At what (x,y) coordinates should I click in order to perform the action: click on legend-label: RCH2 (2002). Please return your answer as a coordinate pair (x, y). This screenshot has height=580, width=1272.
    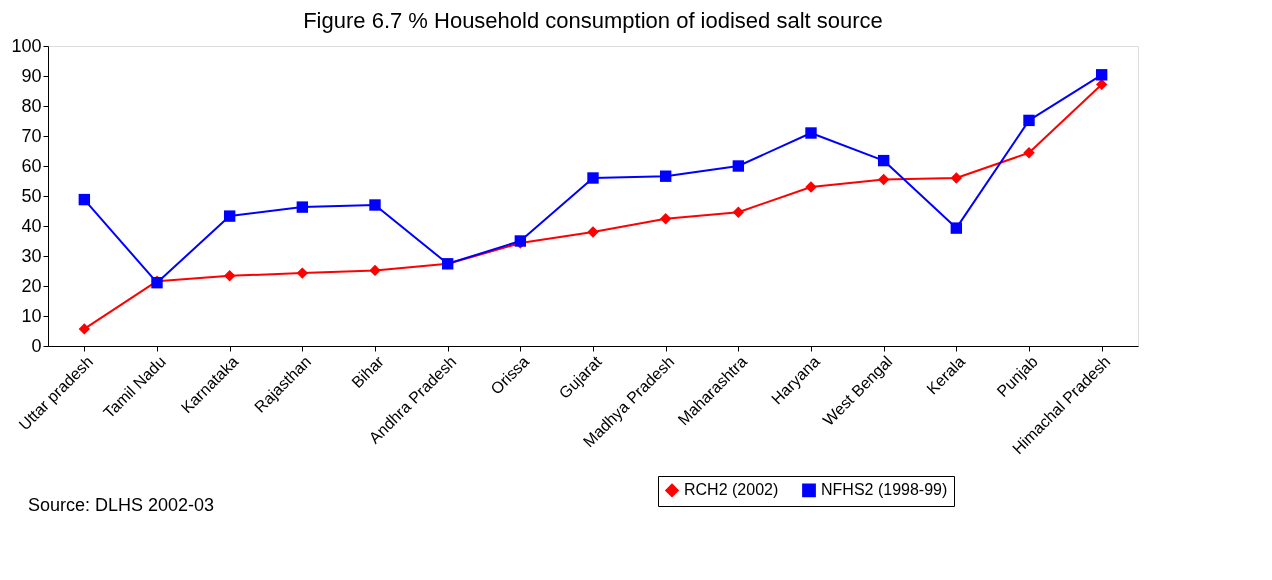
    Looking at the image, I should click on (731, 490).